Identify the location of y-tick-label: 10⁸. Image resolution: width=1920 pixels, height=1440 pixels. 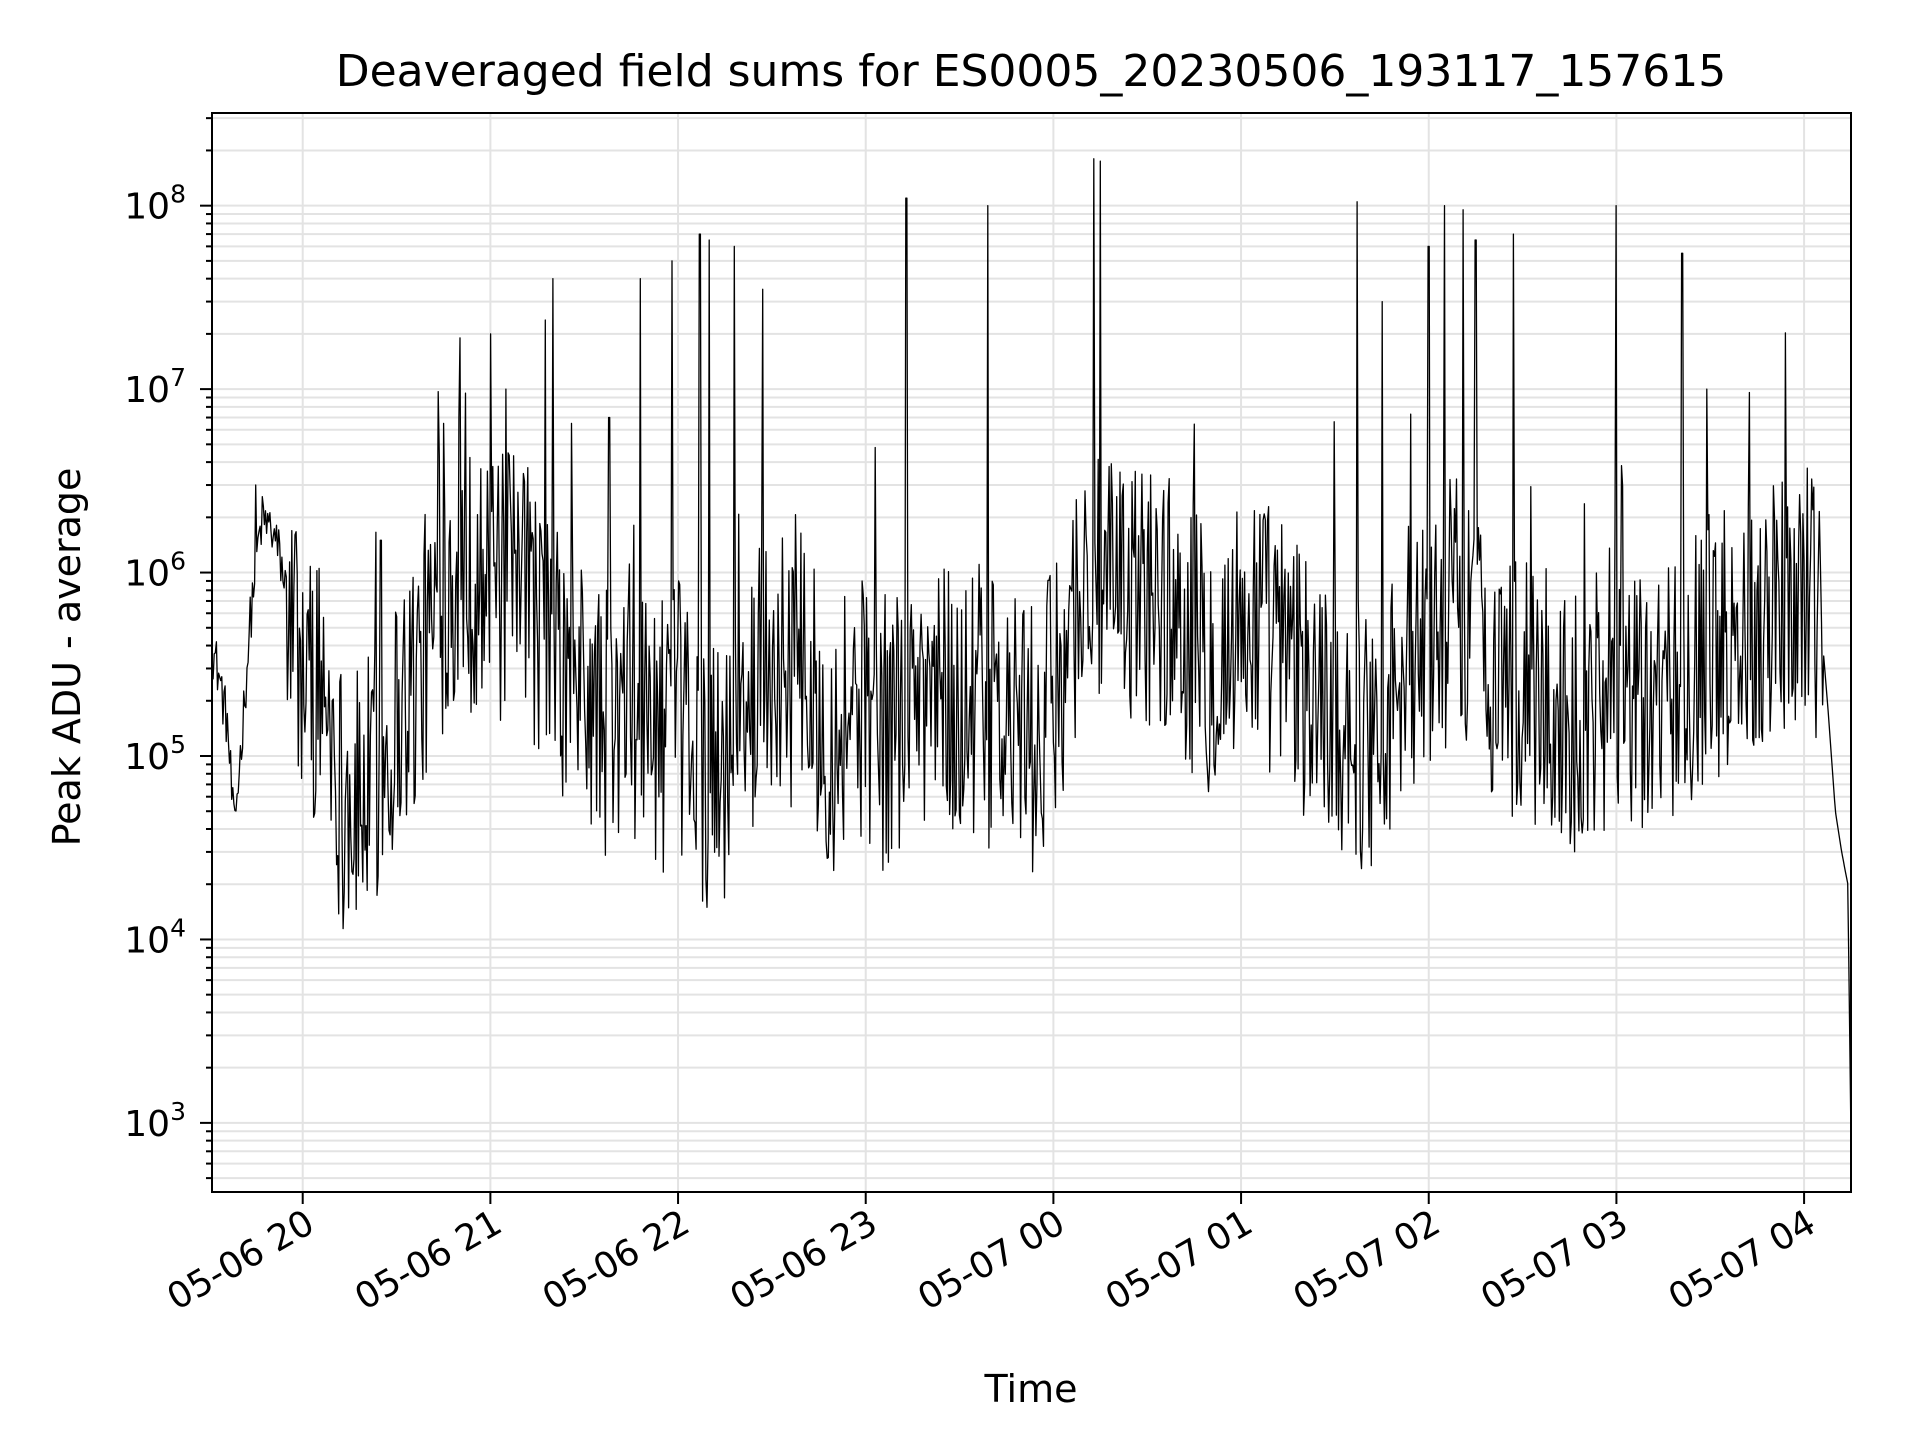
(155, 204).